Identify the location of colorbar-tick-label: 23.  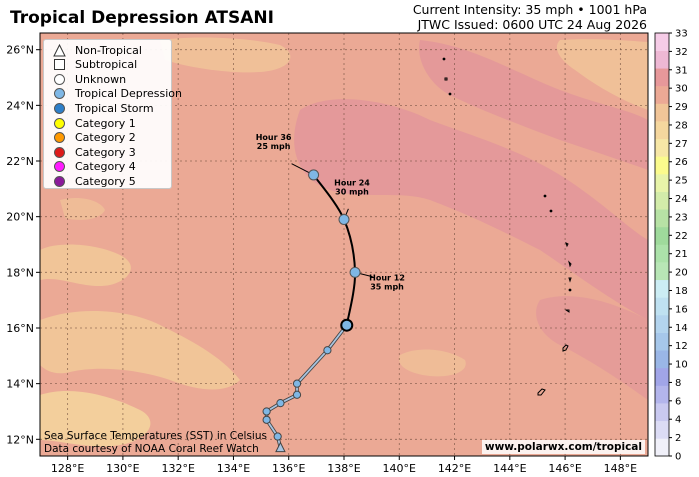
(681, 217).